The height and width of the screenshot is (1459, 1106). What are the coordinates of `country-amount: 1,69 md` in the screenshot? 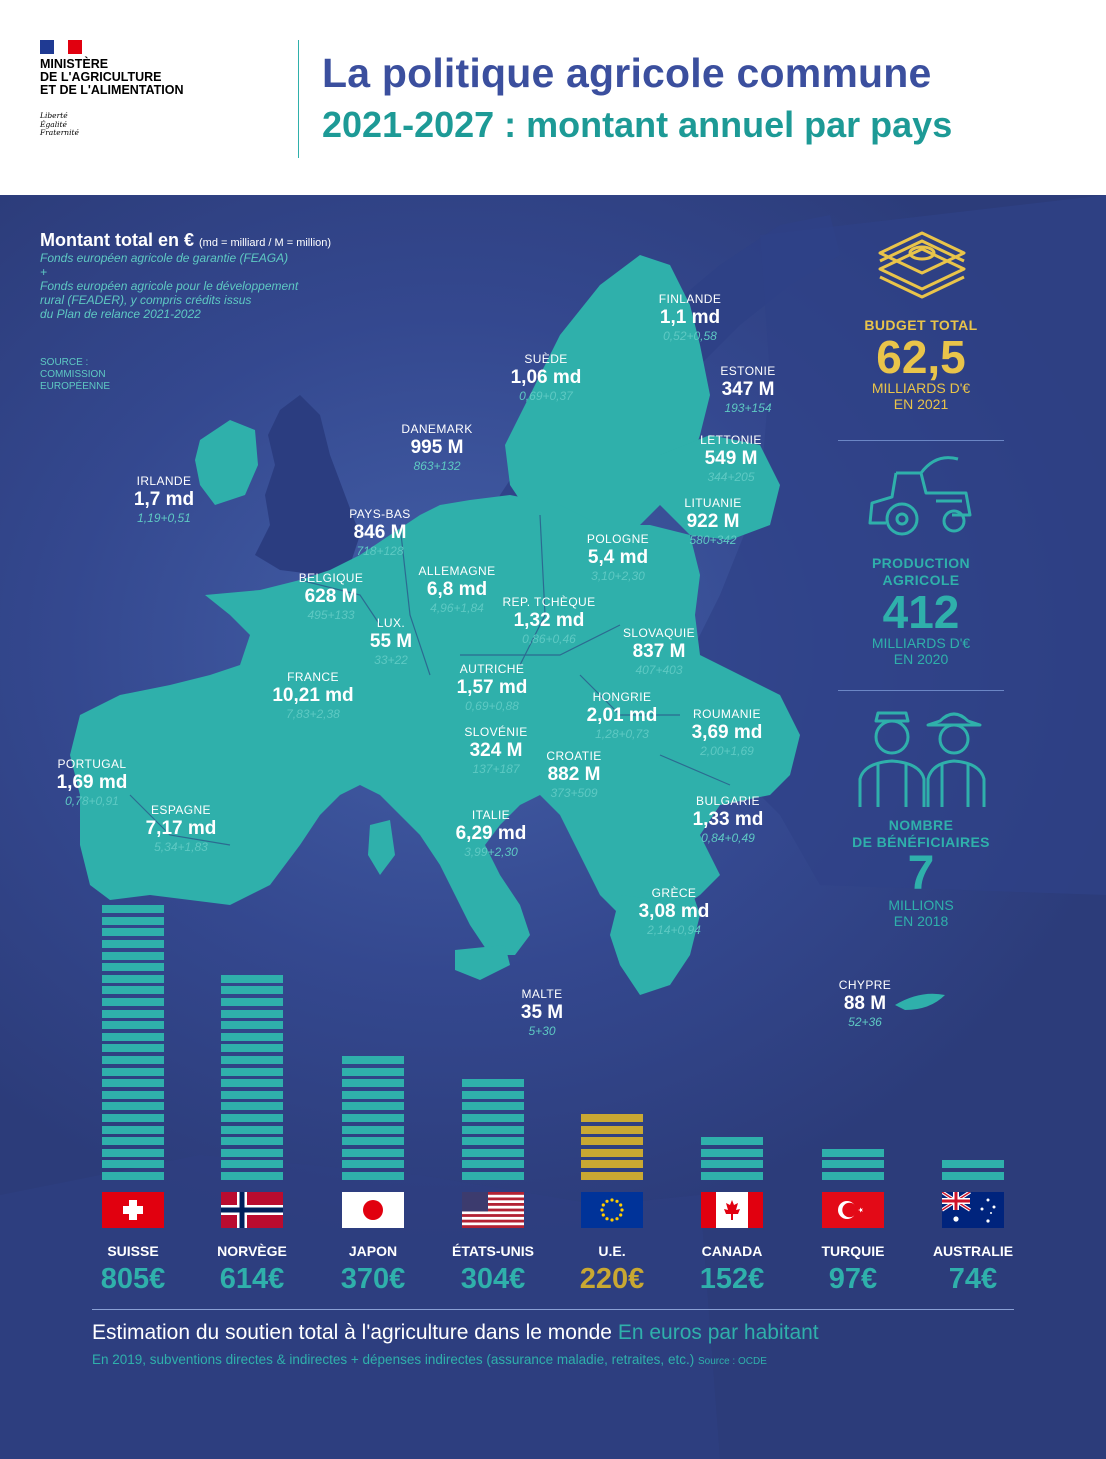 It's located at (92, 782).